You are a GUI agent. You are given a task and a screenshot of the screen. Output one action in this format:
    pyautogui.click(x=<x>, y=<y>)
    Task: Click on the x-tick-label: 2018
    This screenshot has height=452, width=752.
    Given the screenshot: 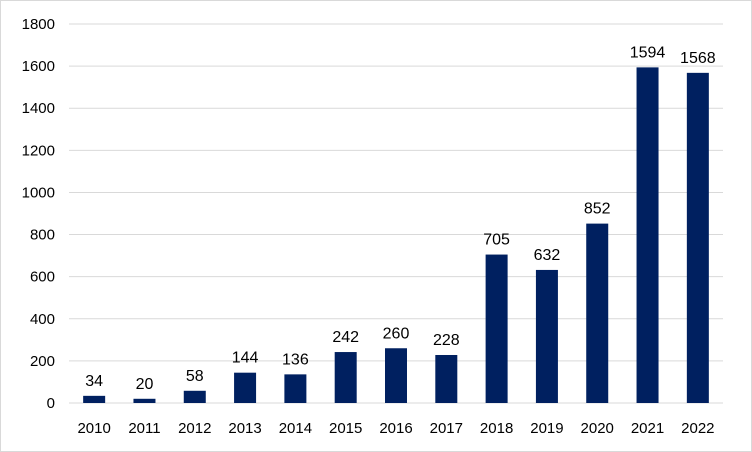 What is the action you would take?
    pyautogui.click(x=496, y=428)
    